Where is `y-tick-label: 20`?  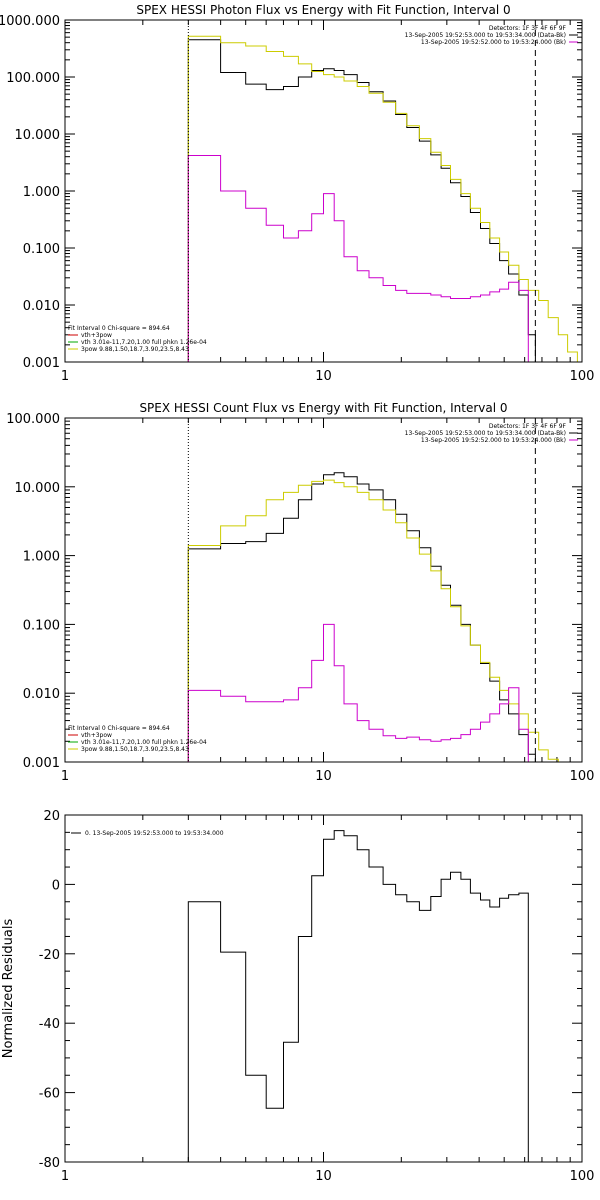 y-tick-label: 20 is located at coordinates (51, 816).